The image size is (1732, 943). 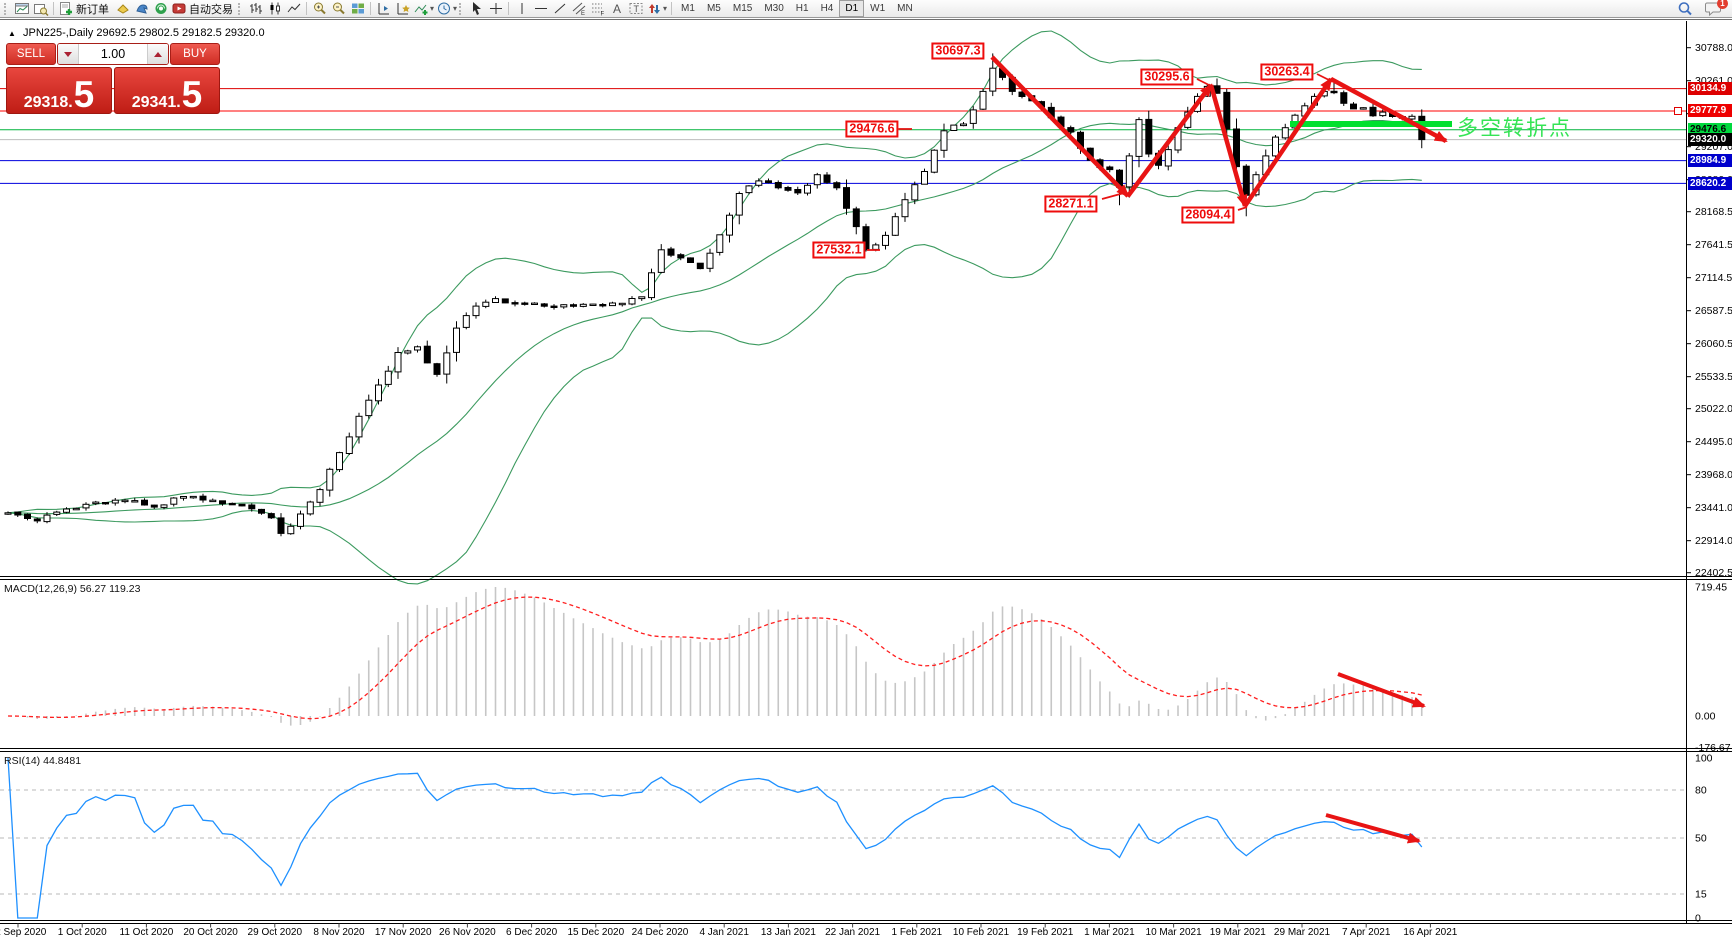 I want to click on vertical-line-icon, so click(x=521, y=9).